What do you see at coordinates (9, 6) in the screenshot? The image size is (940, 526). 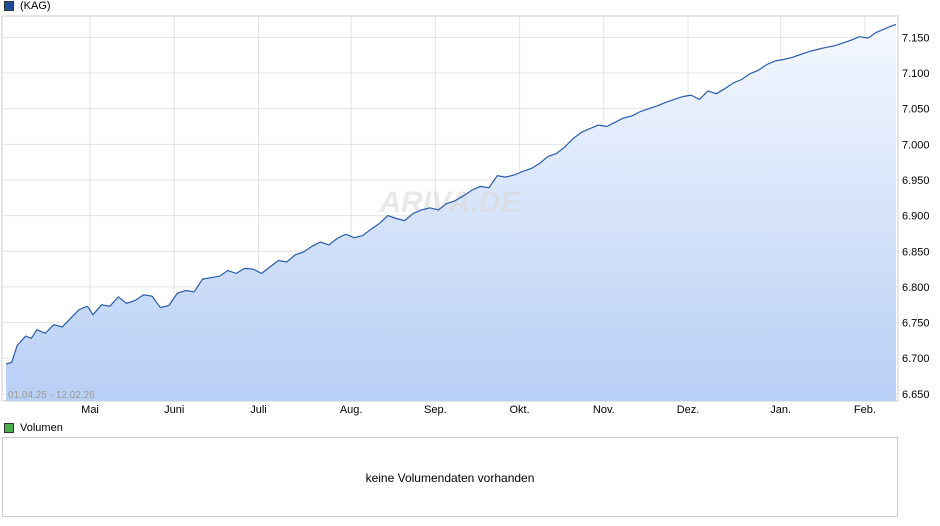 I see `series-swatch` at bounding box center [9, 6].